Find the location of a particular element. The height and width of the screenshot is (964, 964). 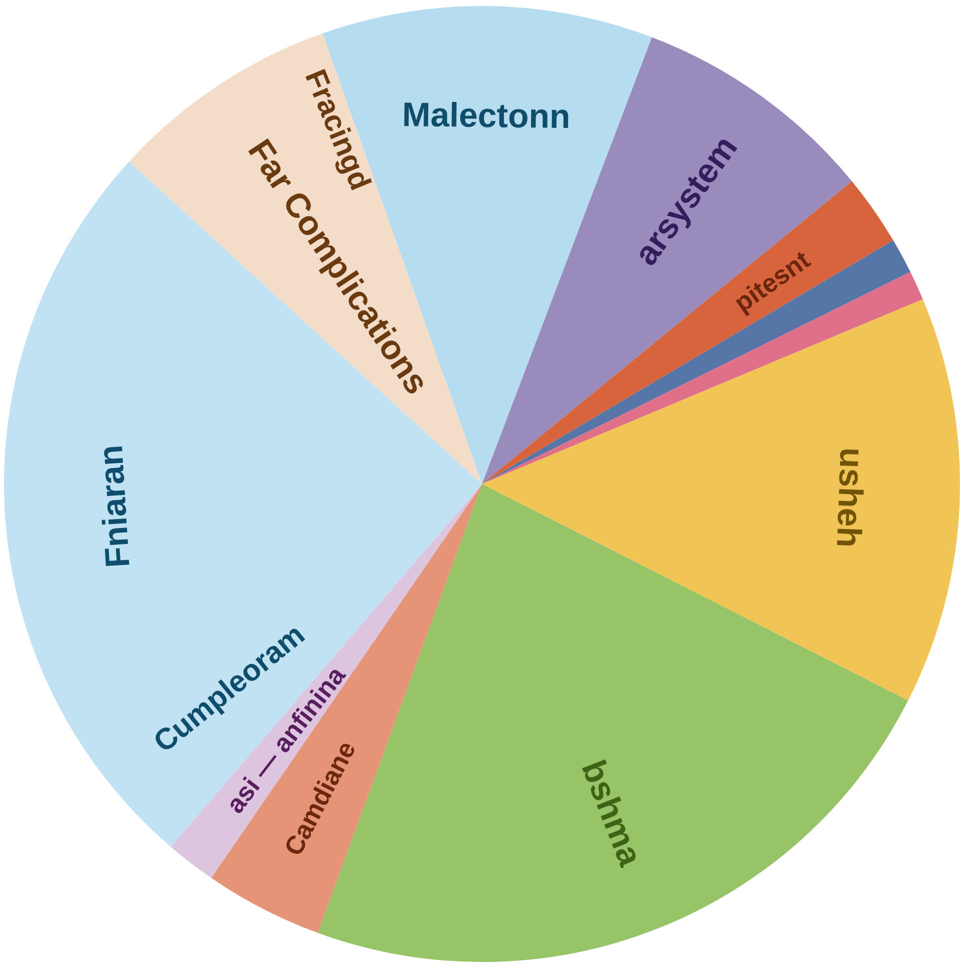

slice-label: Malectonn is located at coordinates (486, 116).